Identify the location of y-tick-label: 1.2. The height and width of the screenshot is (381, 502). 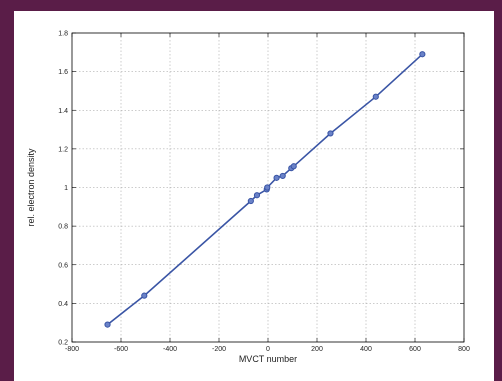
(63, 149).